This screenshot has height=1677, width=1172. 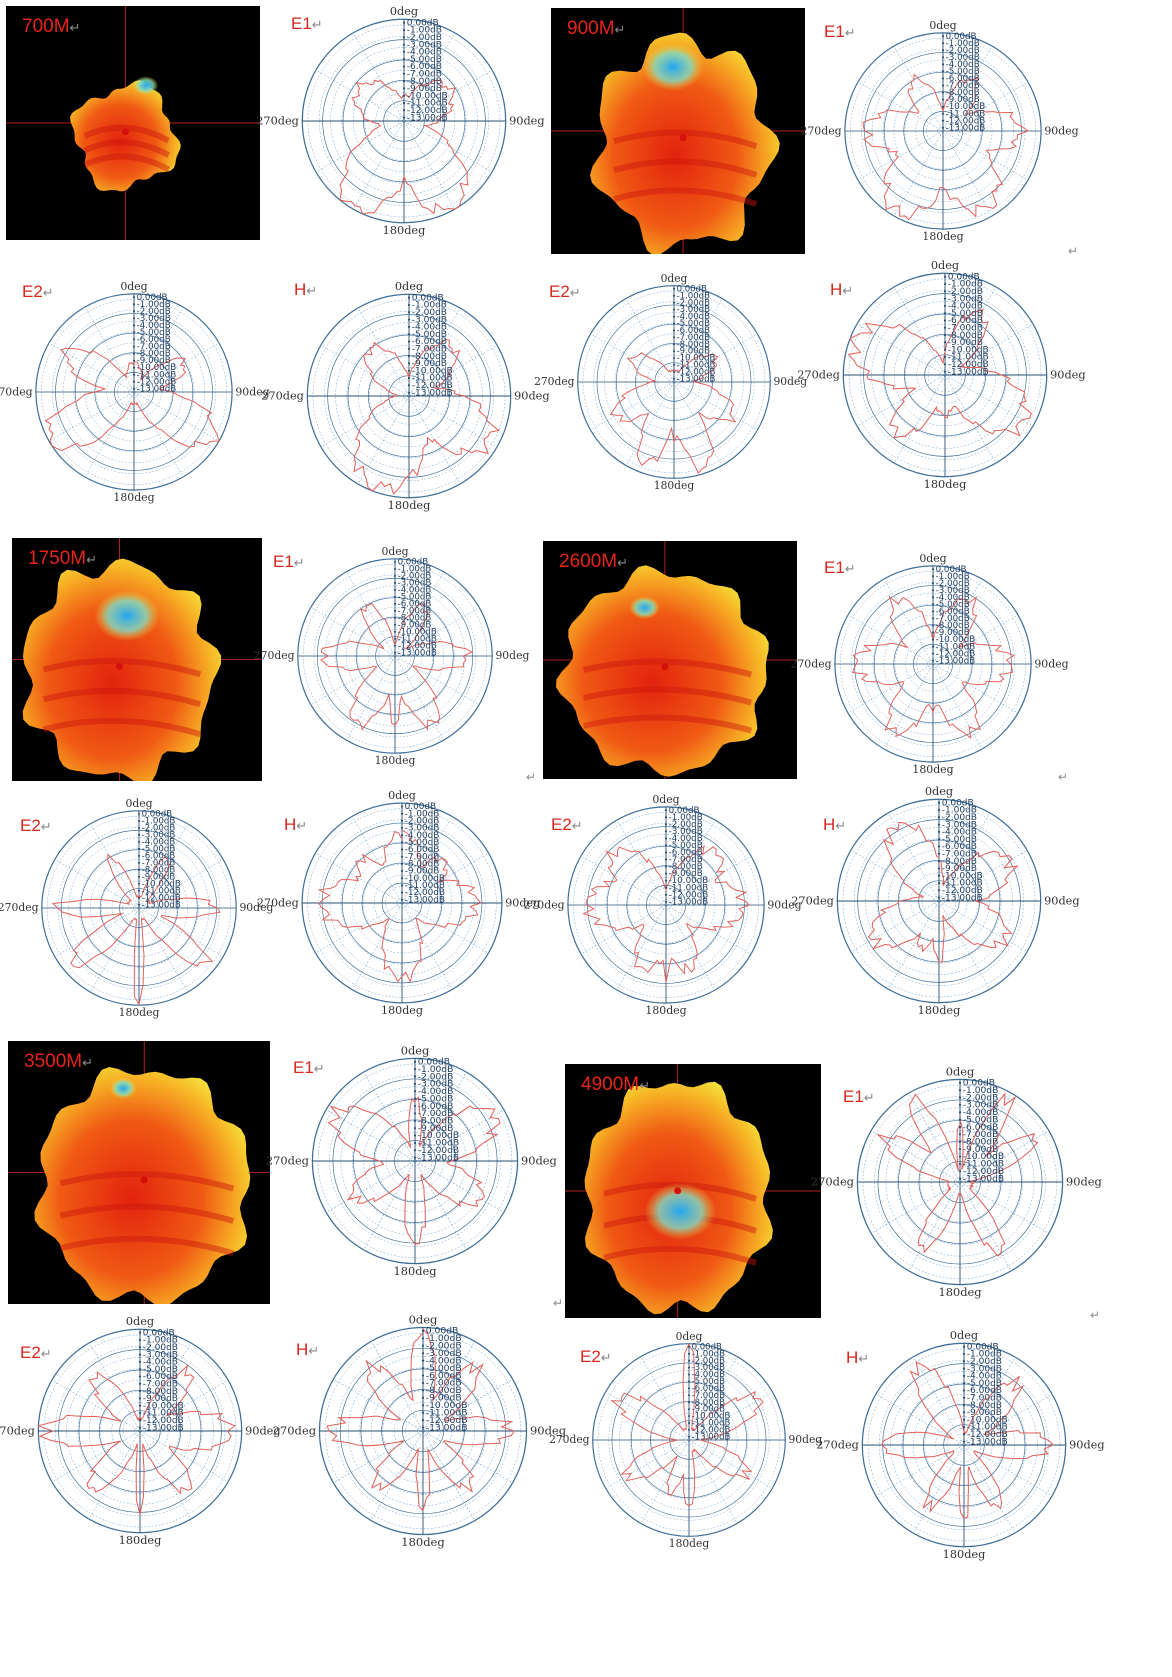 What do you see at coordinates (404, 147) in the screenshot?
I see `pattern-curve` at bounding box center [404, 147].